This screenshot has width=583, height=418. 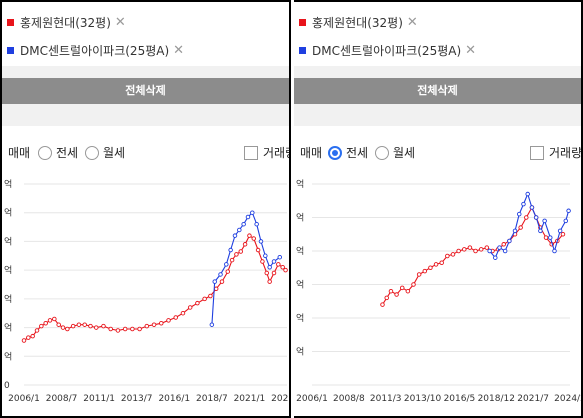 I want to click on x-tick-label: 2023/7, so click(x=281, y=399).